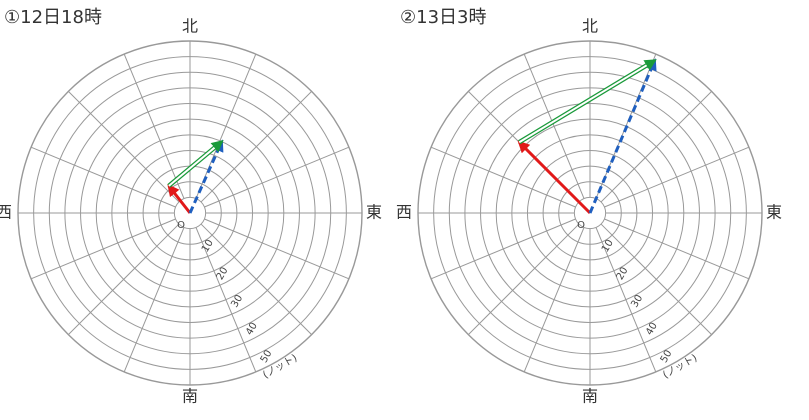  I want to click on title: ①12日18時, so click(53, 17).